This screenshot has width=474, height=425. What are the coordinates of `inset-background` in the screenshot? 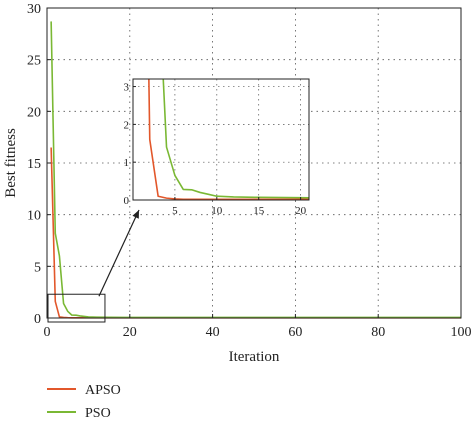 It's located at (221, 139).